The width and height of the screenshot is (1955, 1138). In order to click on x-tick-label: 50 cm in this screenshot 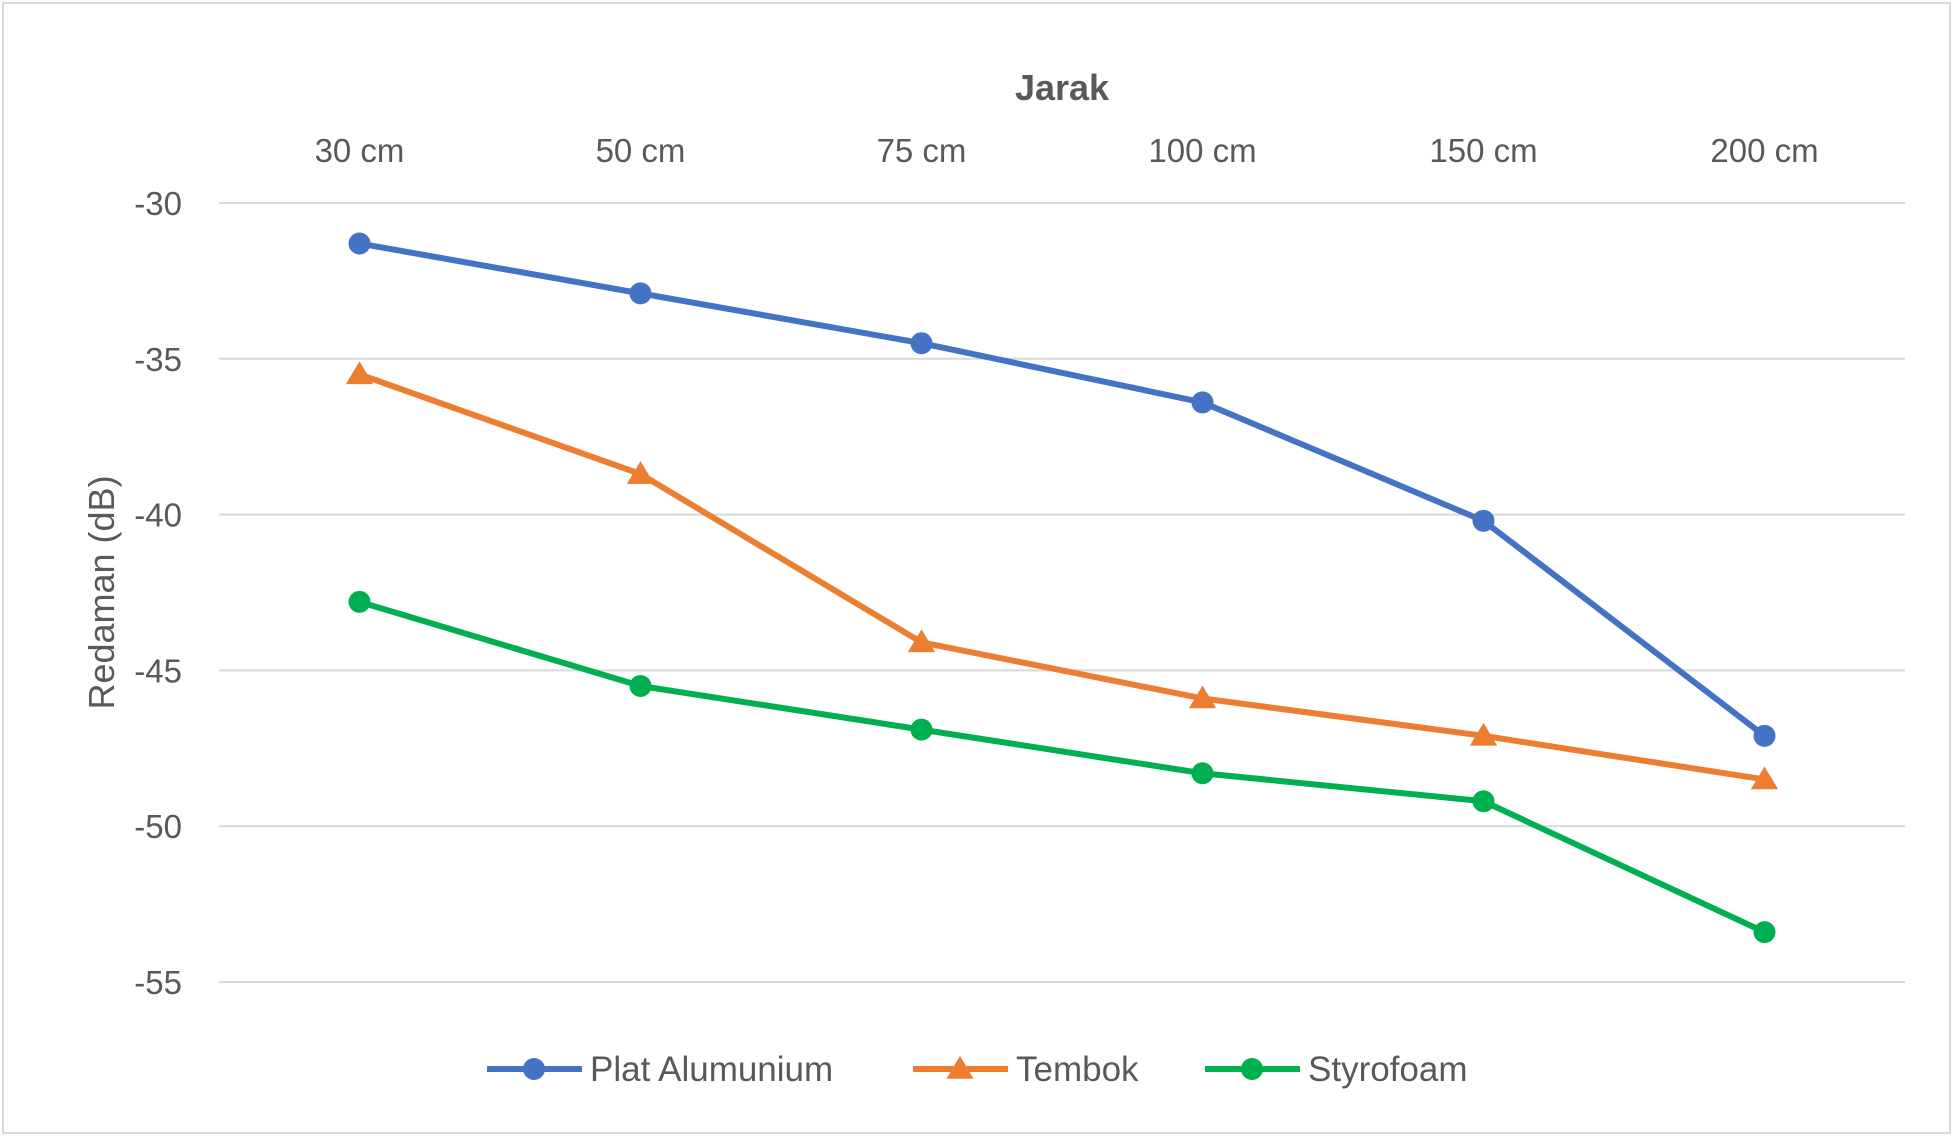, I will do `click(641, 150)`.